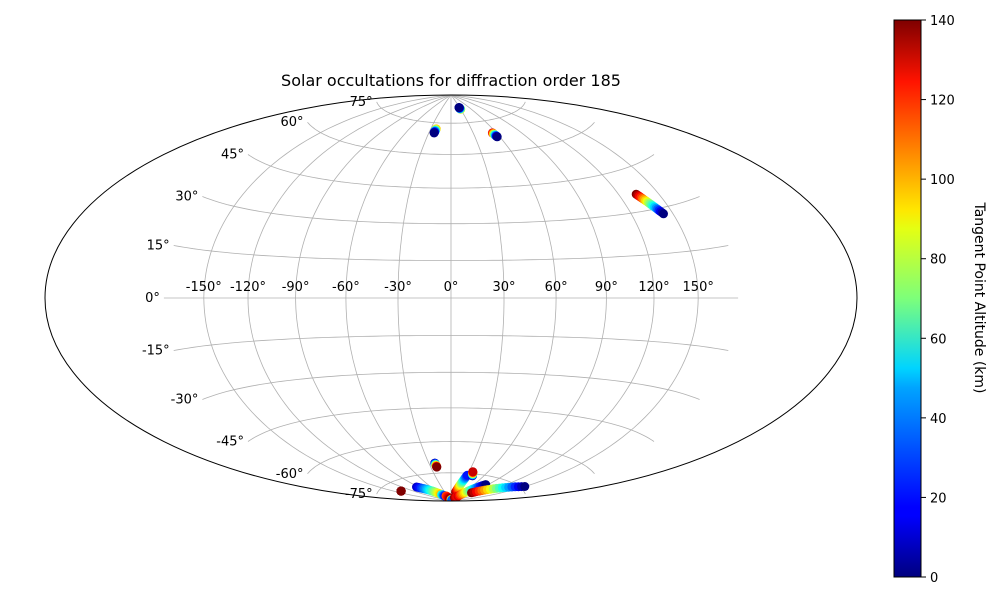 The height and width of the screenshot is (604, 1000). I want to click on latitude-tick-label: 45°, so click(232, 155).